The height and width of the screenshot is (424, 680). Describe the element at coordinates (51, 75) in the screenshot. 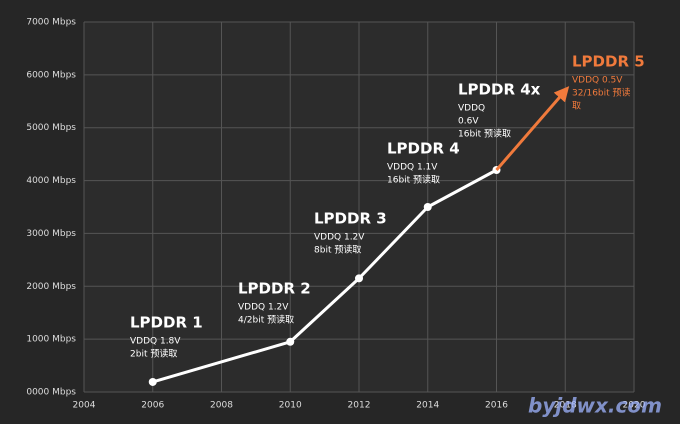

I see `y-tick-label: 6000 Mbps` at that location.